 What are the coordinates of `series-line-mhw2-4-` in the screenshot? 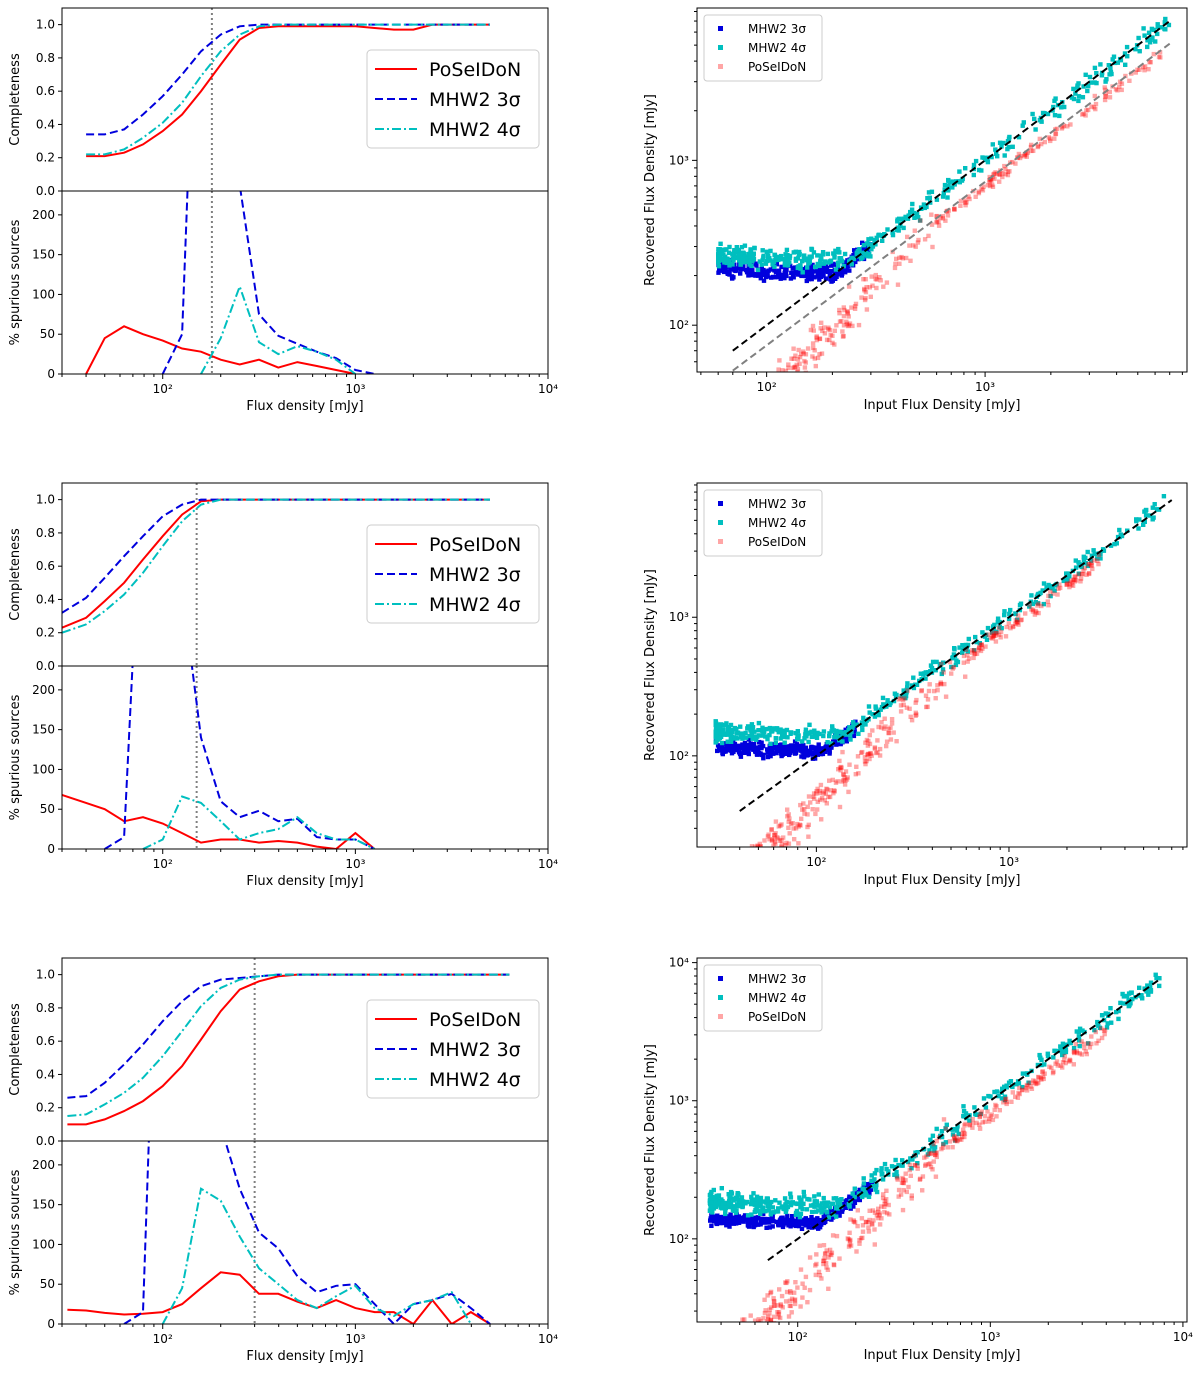 It's located at (276, 566).